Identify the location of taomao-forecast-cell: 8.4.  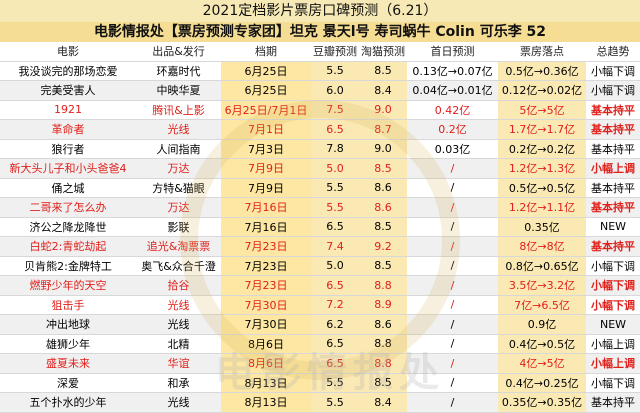
(383, 90).